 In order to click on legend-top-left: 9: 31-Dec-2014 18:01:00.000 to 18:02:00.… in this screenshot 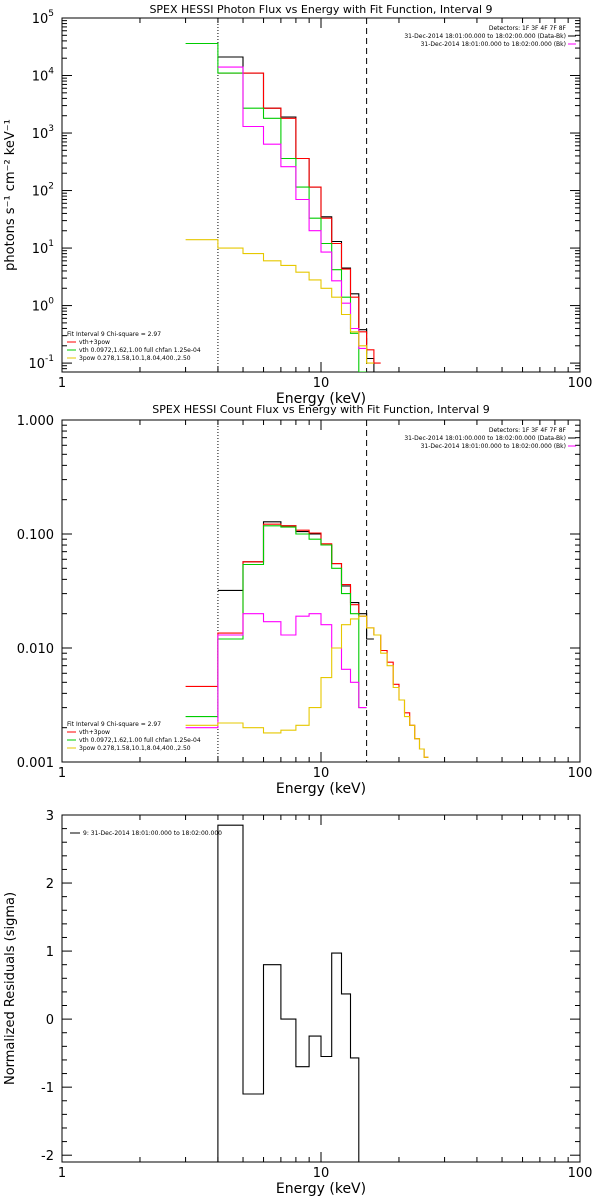, I will do `click(146, 833)`.